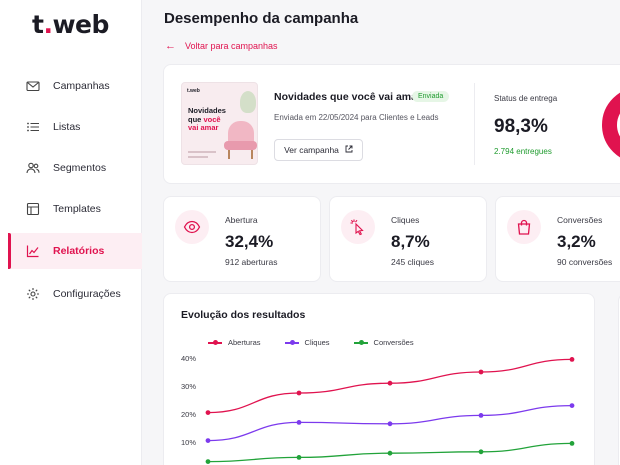 The image size is (620, 465). What do you see at coordinates (87, 294) in the screenshot?
I see `sidebar-item-label: Configurações` at bounding box center [87, 294].